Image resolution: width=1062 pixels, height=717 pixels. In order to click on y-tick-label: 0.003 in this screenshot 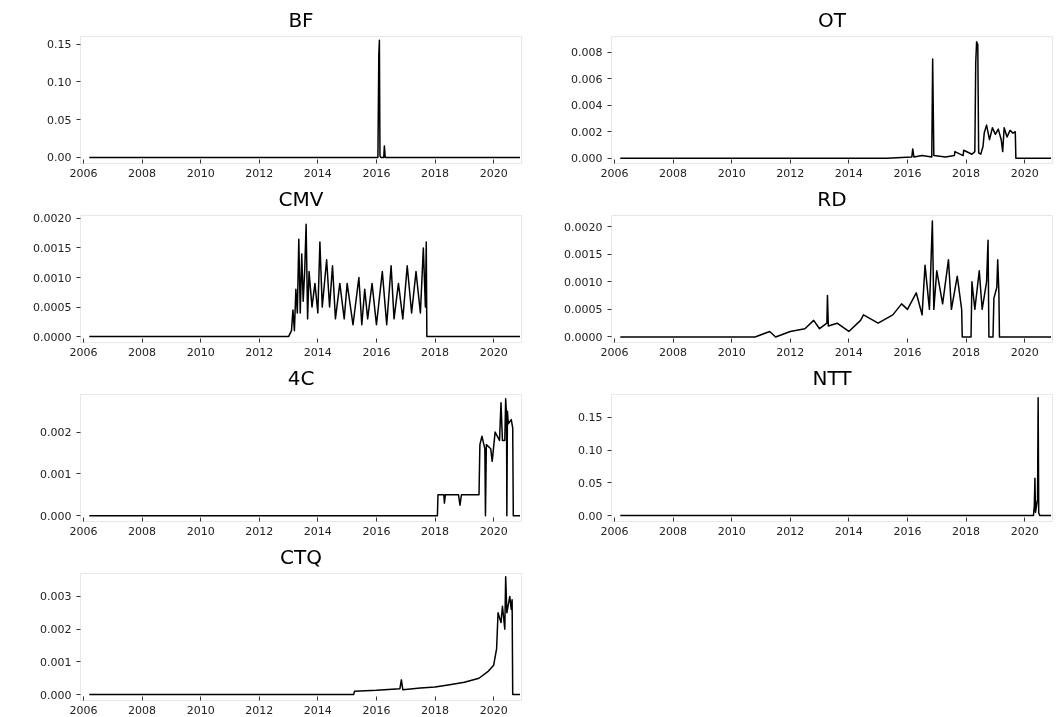, I will do `click(56, 597)`.